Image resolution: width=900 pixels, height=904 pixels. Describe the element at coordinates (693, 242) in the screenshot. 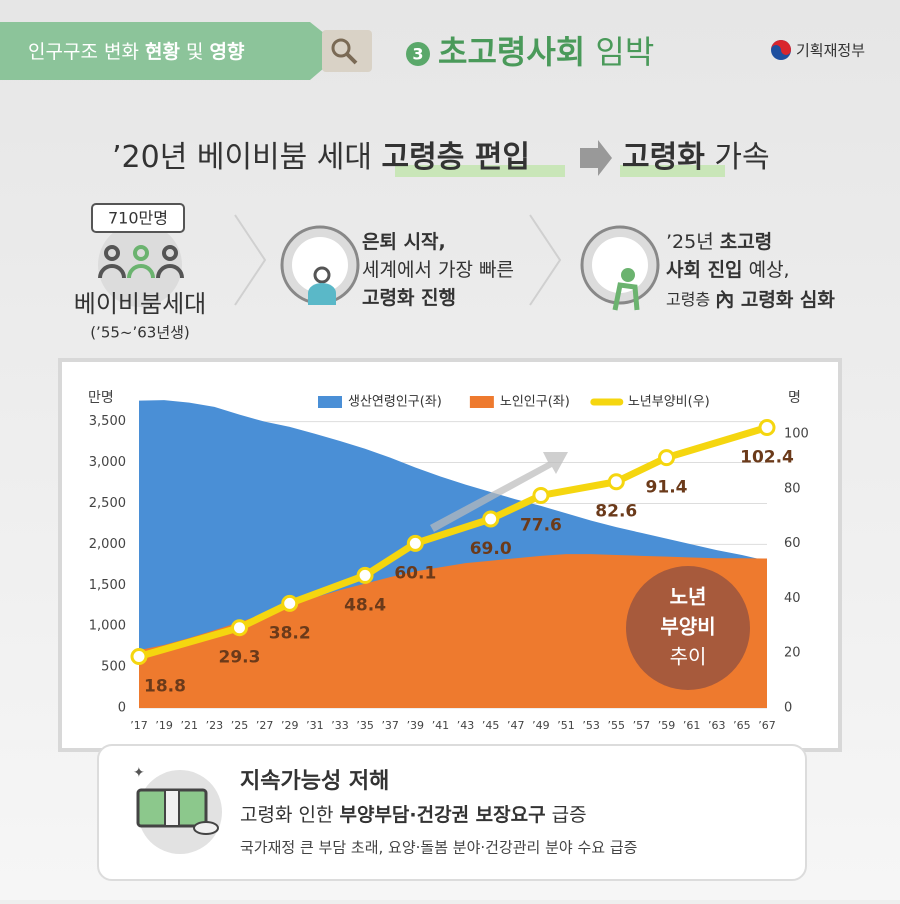

I see `text: ’25년` at that location.